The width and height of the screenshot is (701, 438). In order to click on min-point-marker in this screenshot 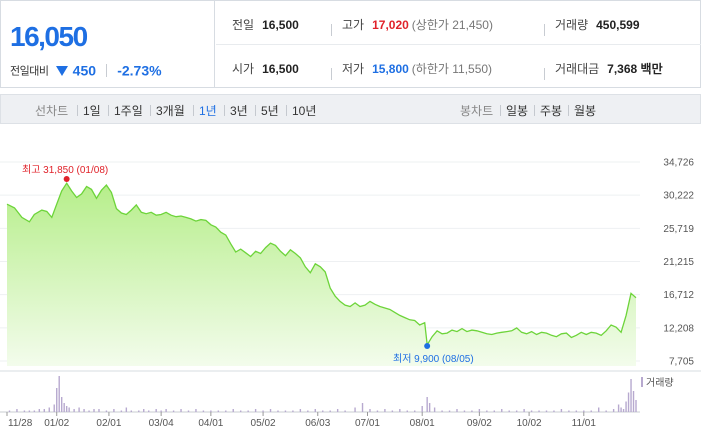, I will do `click(427, 346)`.